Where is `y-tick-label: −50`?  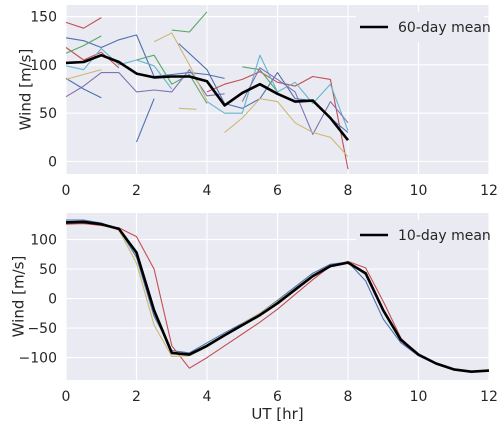 y-tick-label: −50 is located at coordinates (42, 329).